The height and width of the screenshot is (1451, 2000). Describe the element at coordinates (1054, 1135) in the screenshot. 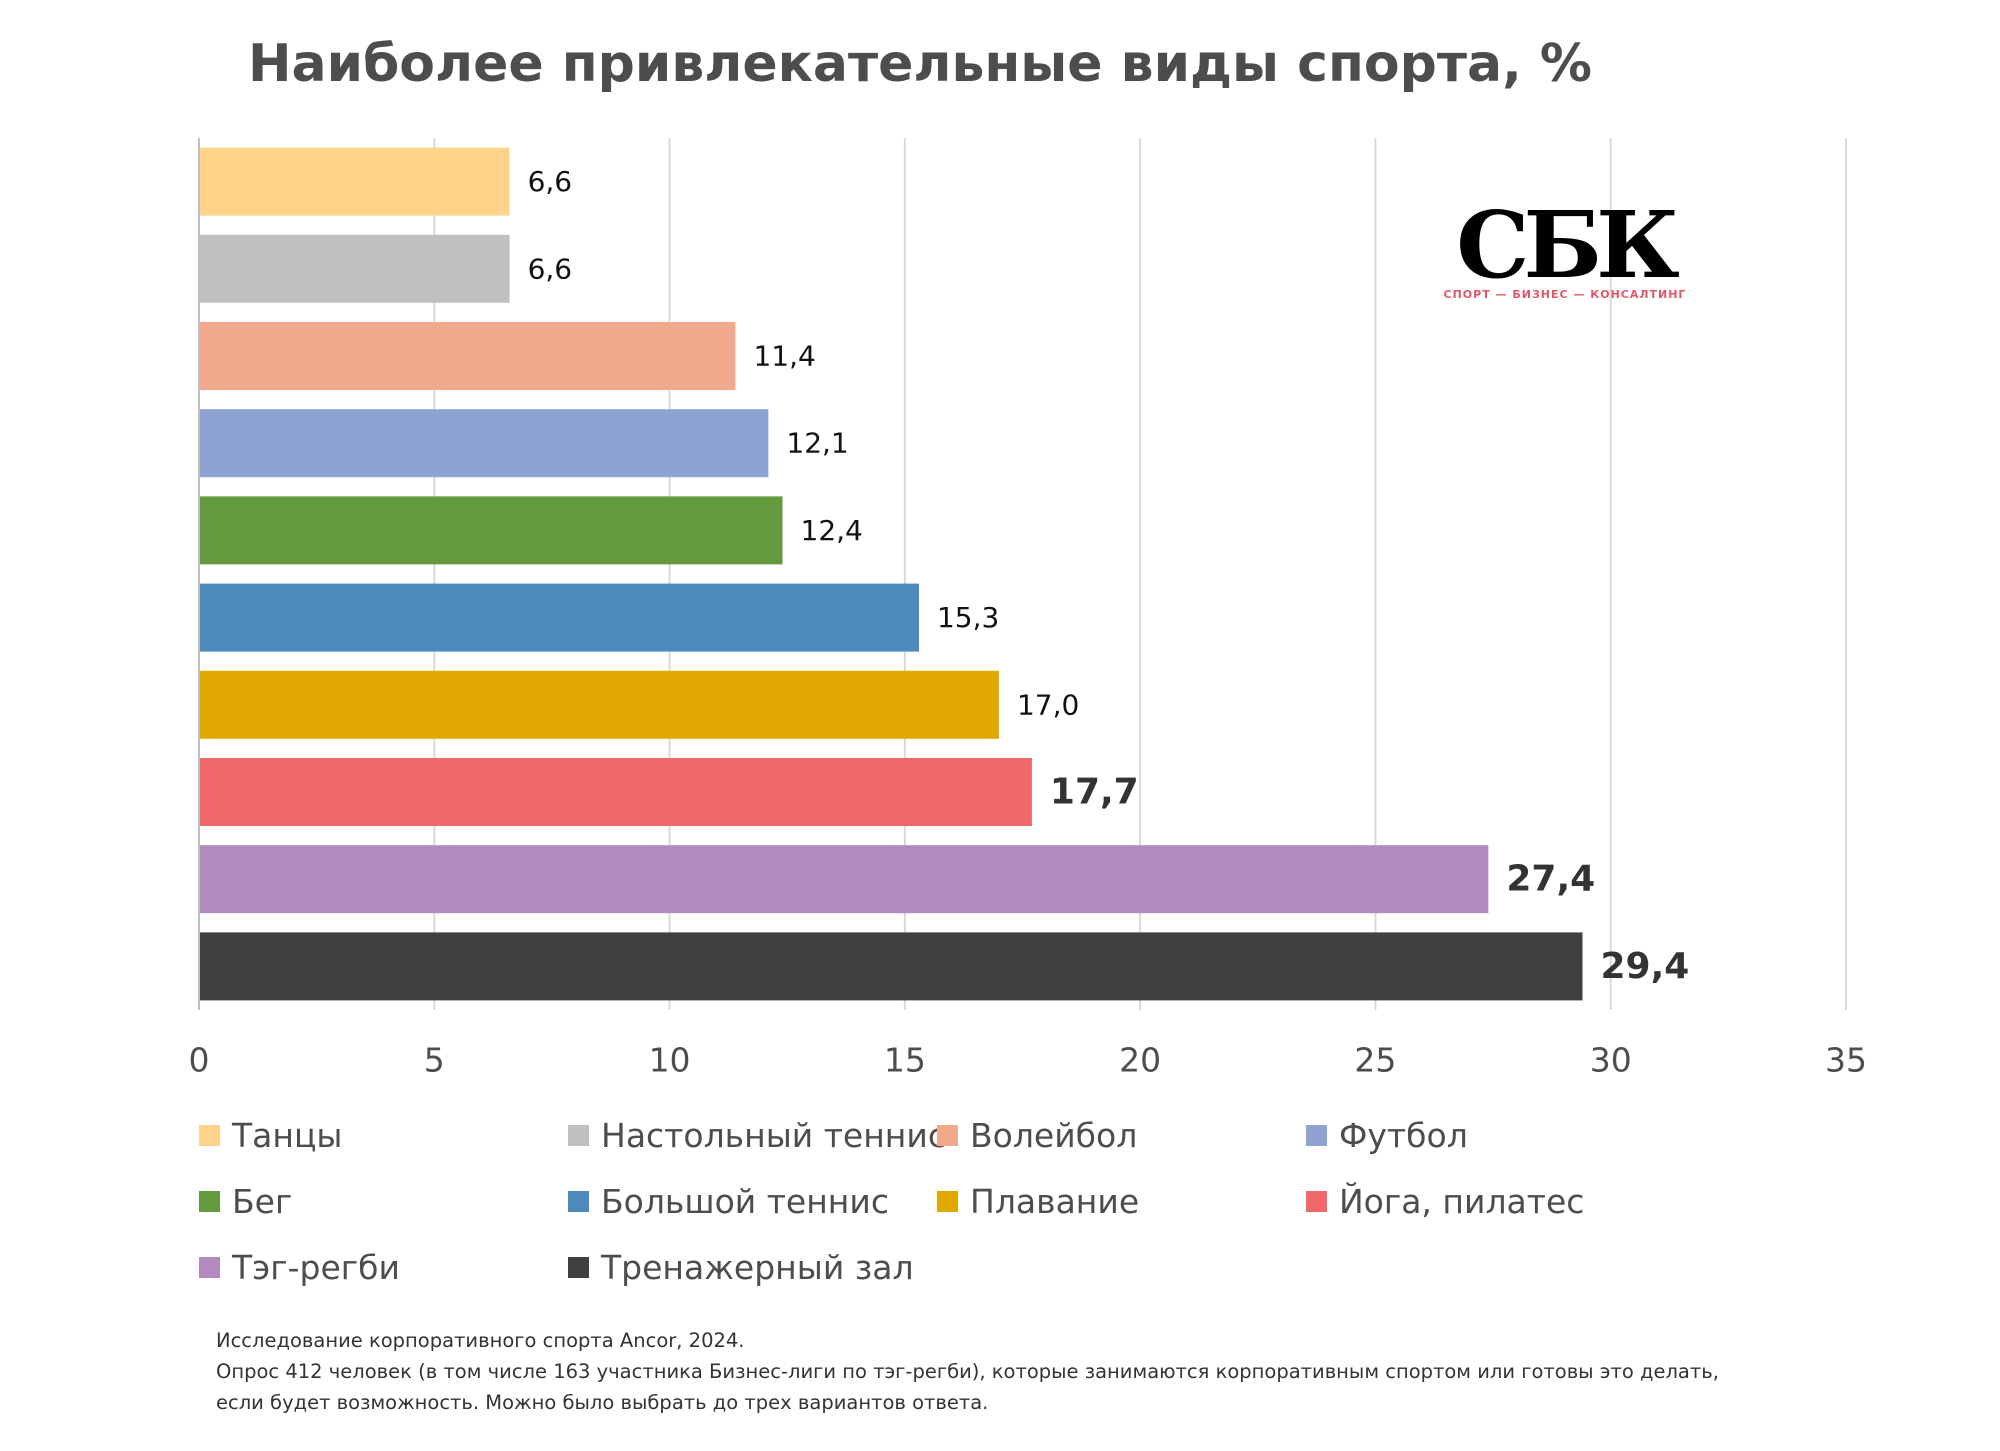

I see `legend-label: Волейбол` at that location.